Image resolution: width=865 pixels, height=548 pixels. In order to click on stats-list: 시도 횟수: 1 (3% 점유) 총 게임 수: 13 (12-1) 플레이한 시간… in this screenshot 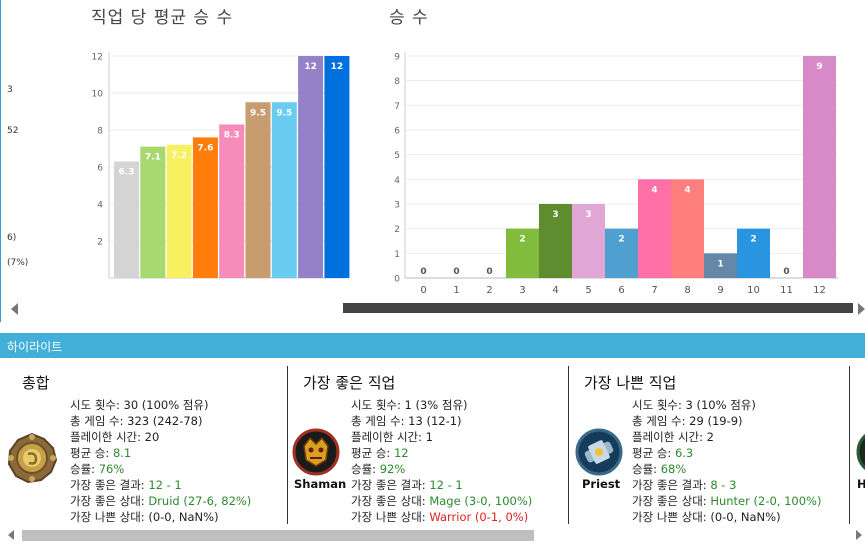, I will do `click(441, 461)`.